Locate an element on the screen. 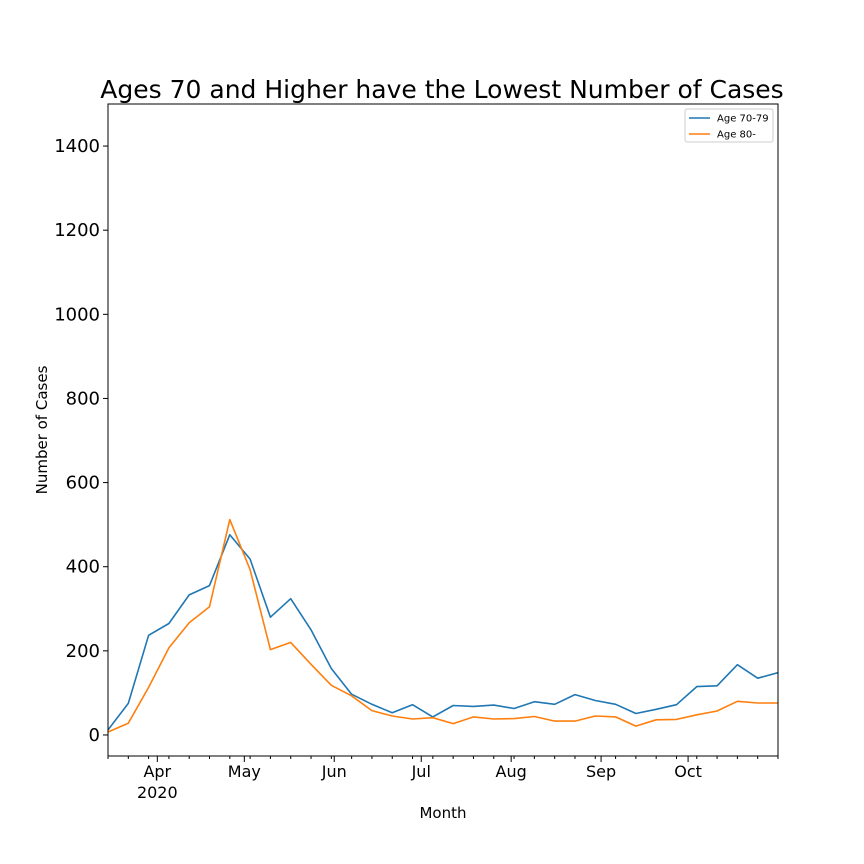 The height and width of the screenshot is (864, 864). y-tick-label: 0 is located at coordinates (94, 735).